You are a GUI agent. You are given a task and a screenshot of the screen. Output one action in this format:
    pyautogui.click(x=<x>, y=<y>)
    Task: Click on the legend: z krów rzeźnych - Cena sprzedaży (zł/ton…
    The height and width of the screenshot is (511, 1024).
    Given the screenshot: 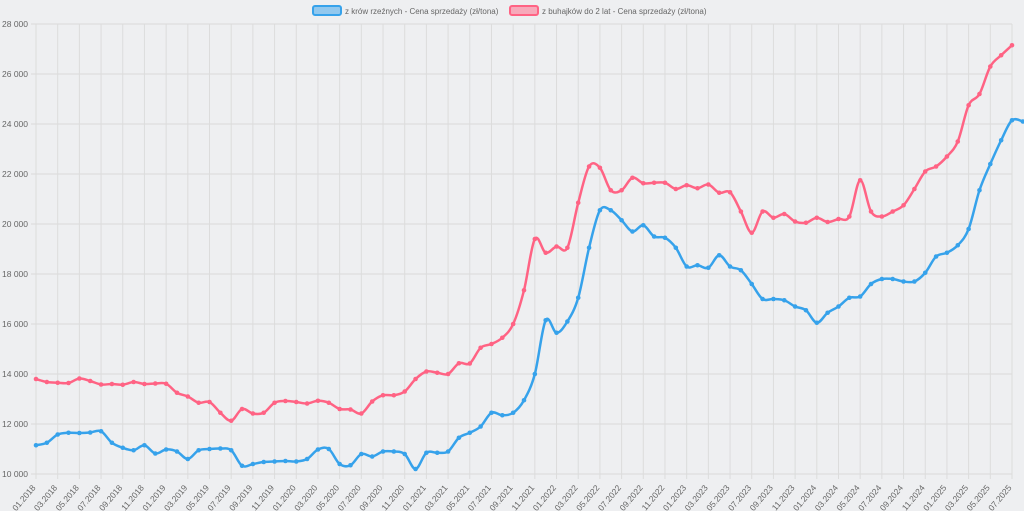 What is the action you would take?
    pyautogui.click(x=509, y=10)
    